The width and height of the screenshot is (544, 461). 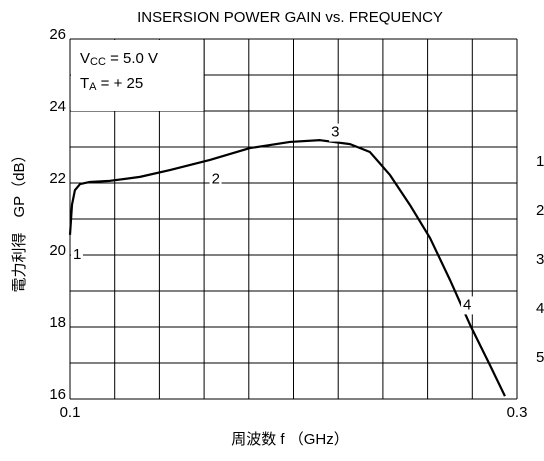 I want to click on side-label: 2, so click(x=540, y=210).